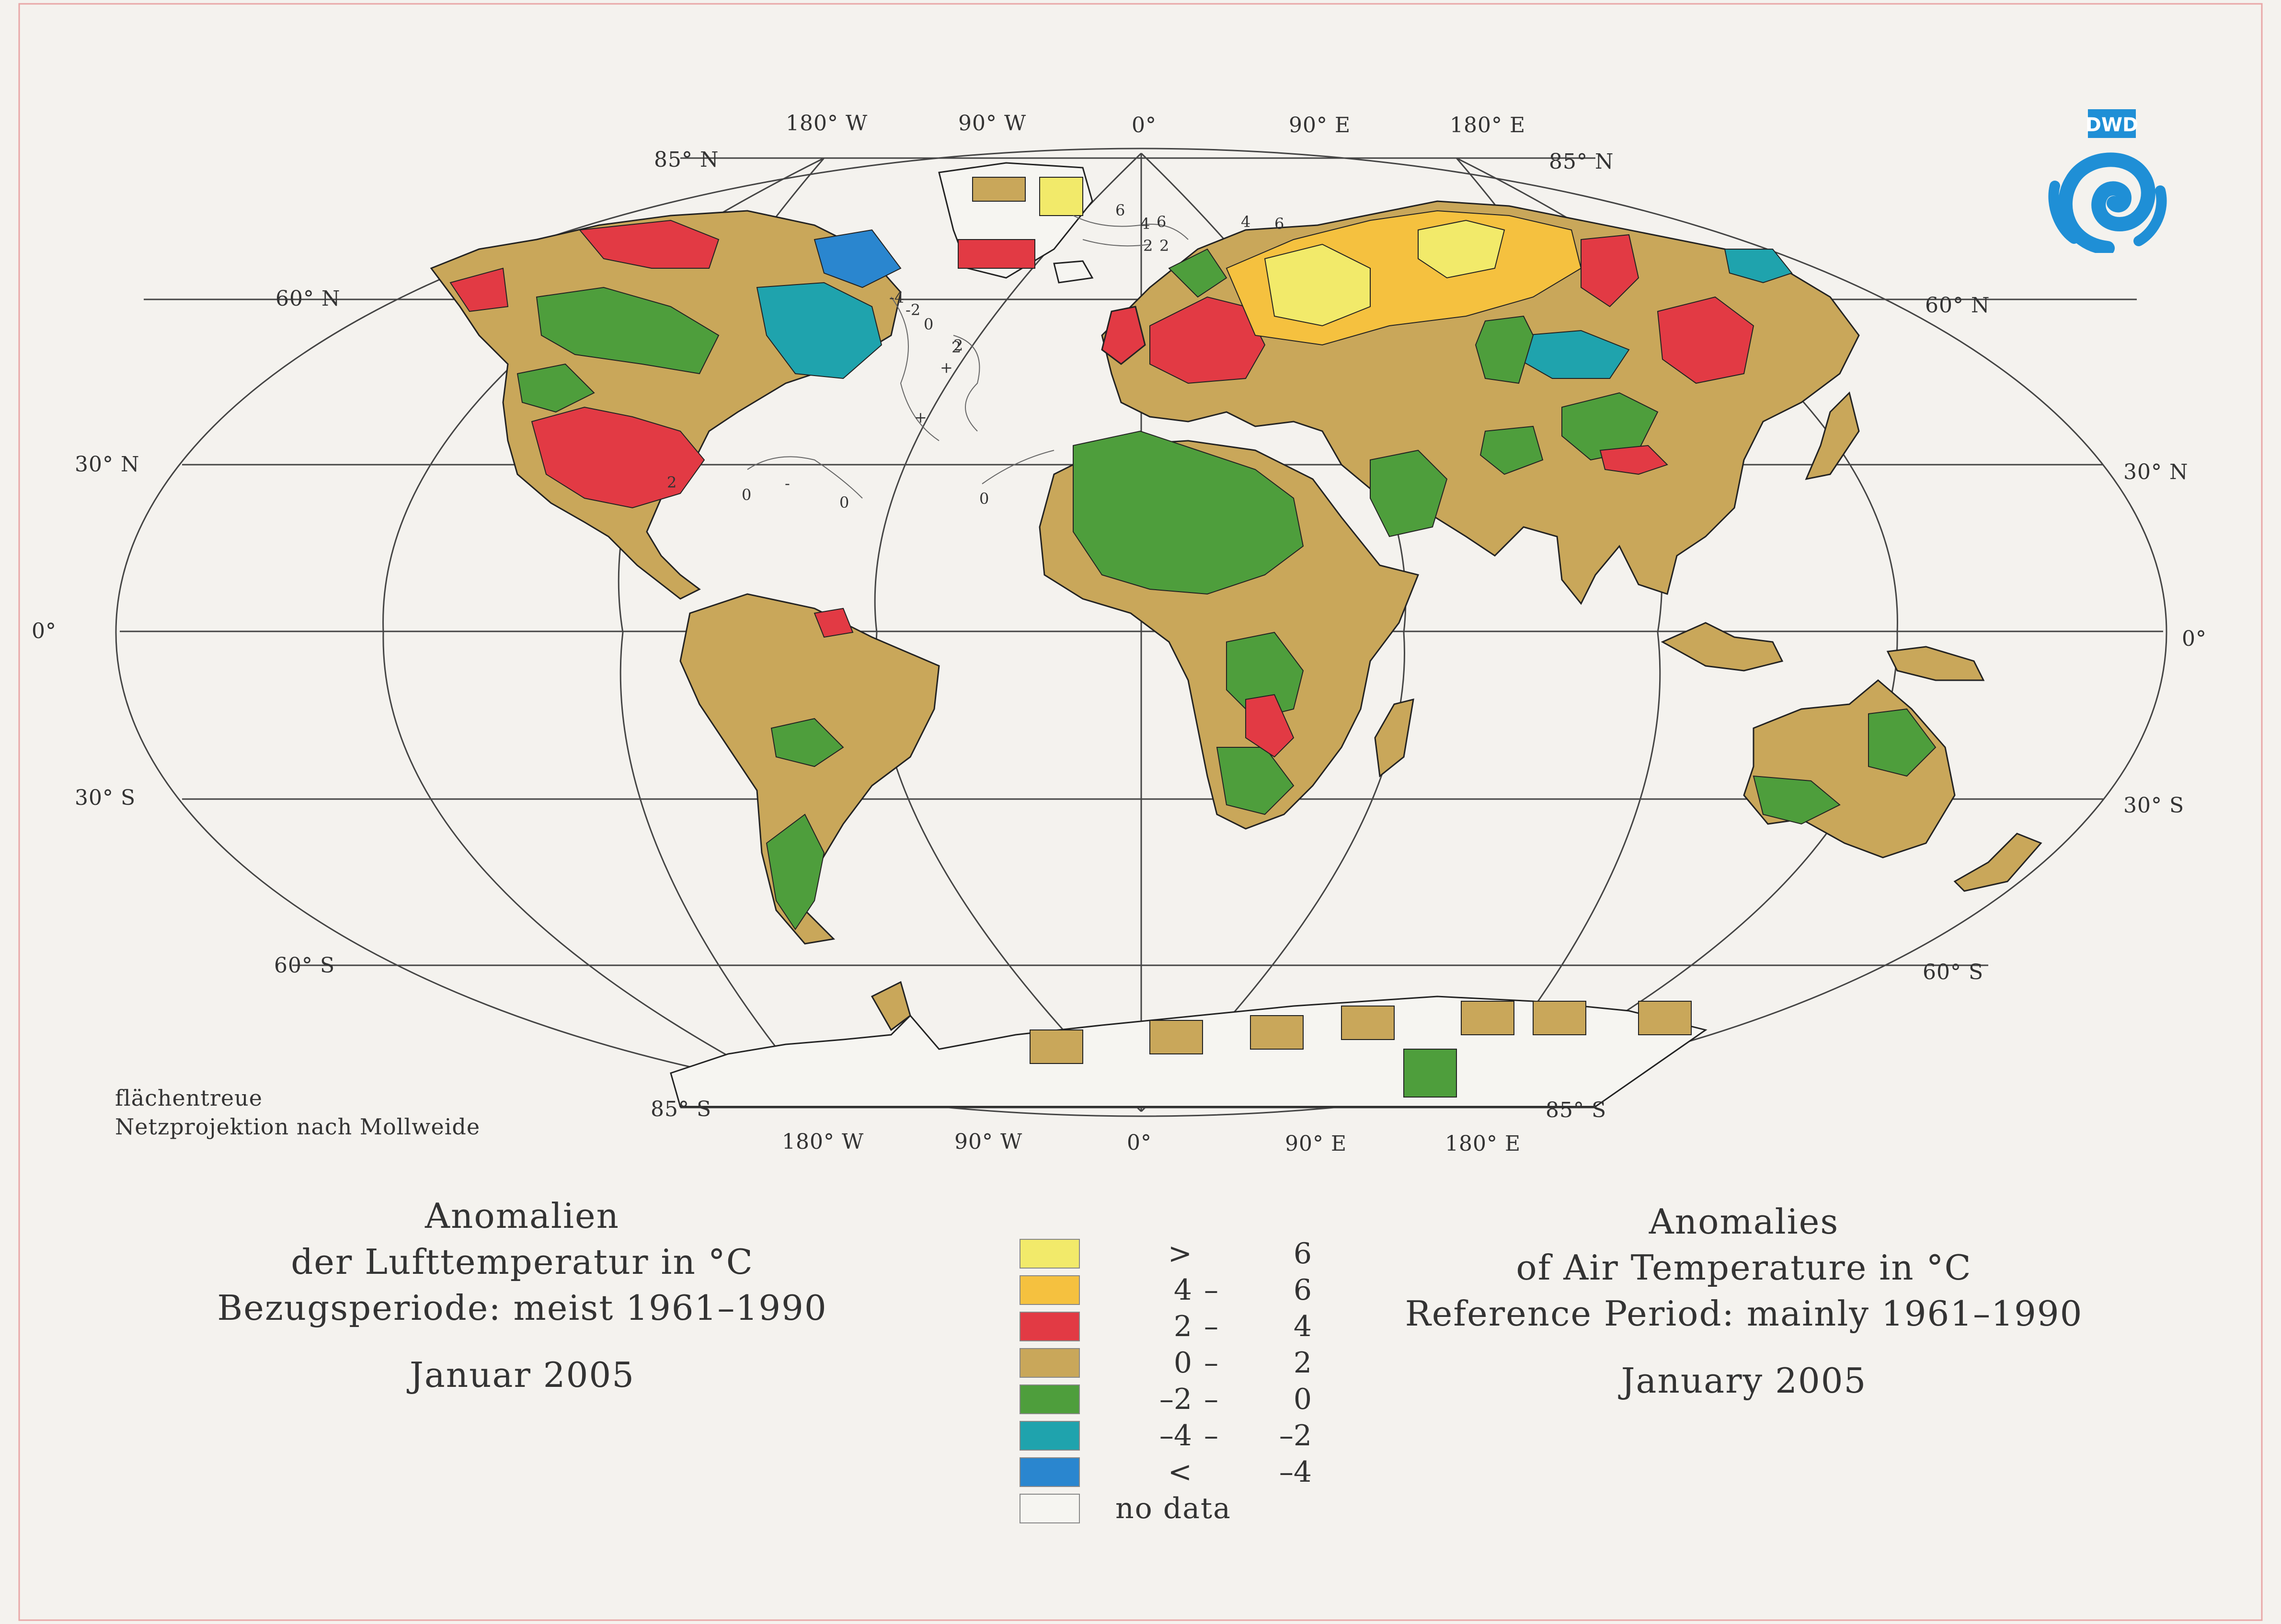 This screenshot has width=2281, height=1624. What do you see at coordinates (1173, 1508) in the screenshot?
I see `legend-no-data-label: no data` at bounding box center [1173, 1508].